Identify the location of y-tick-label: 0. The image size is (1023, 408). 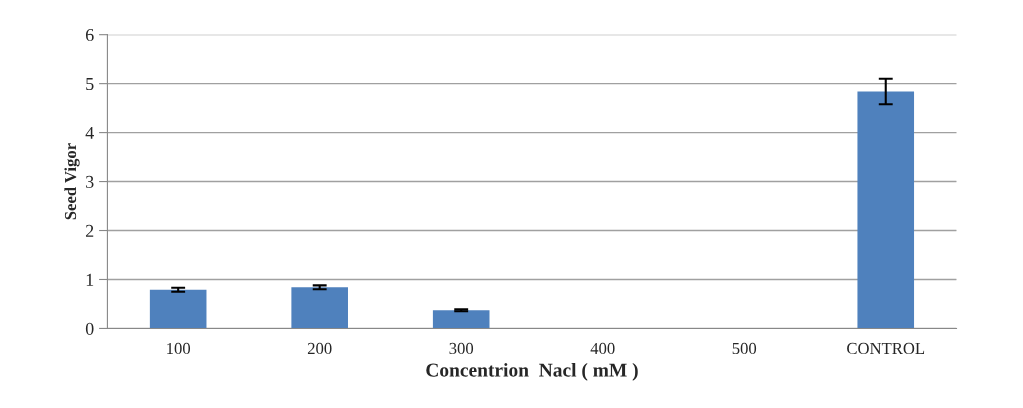
(89, 328).